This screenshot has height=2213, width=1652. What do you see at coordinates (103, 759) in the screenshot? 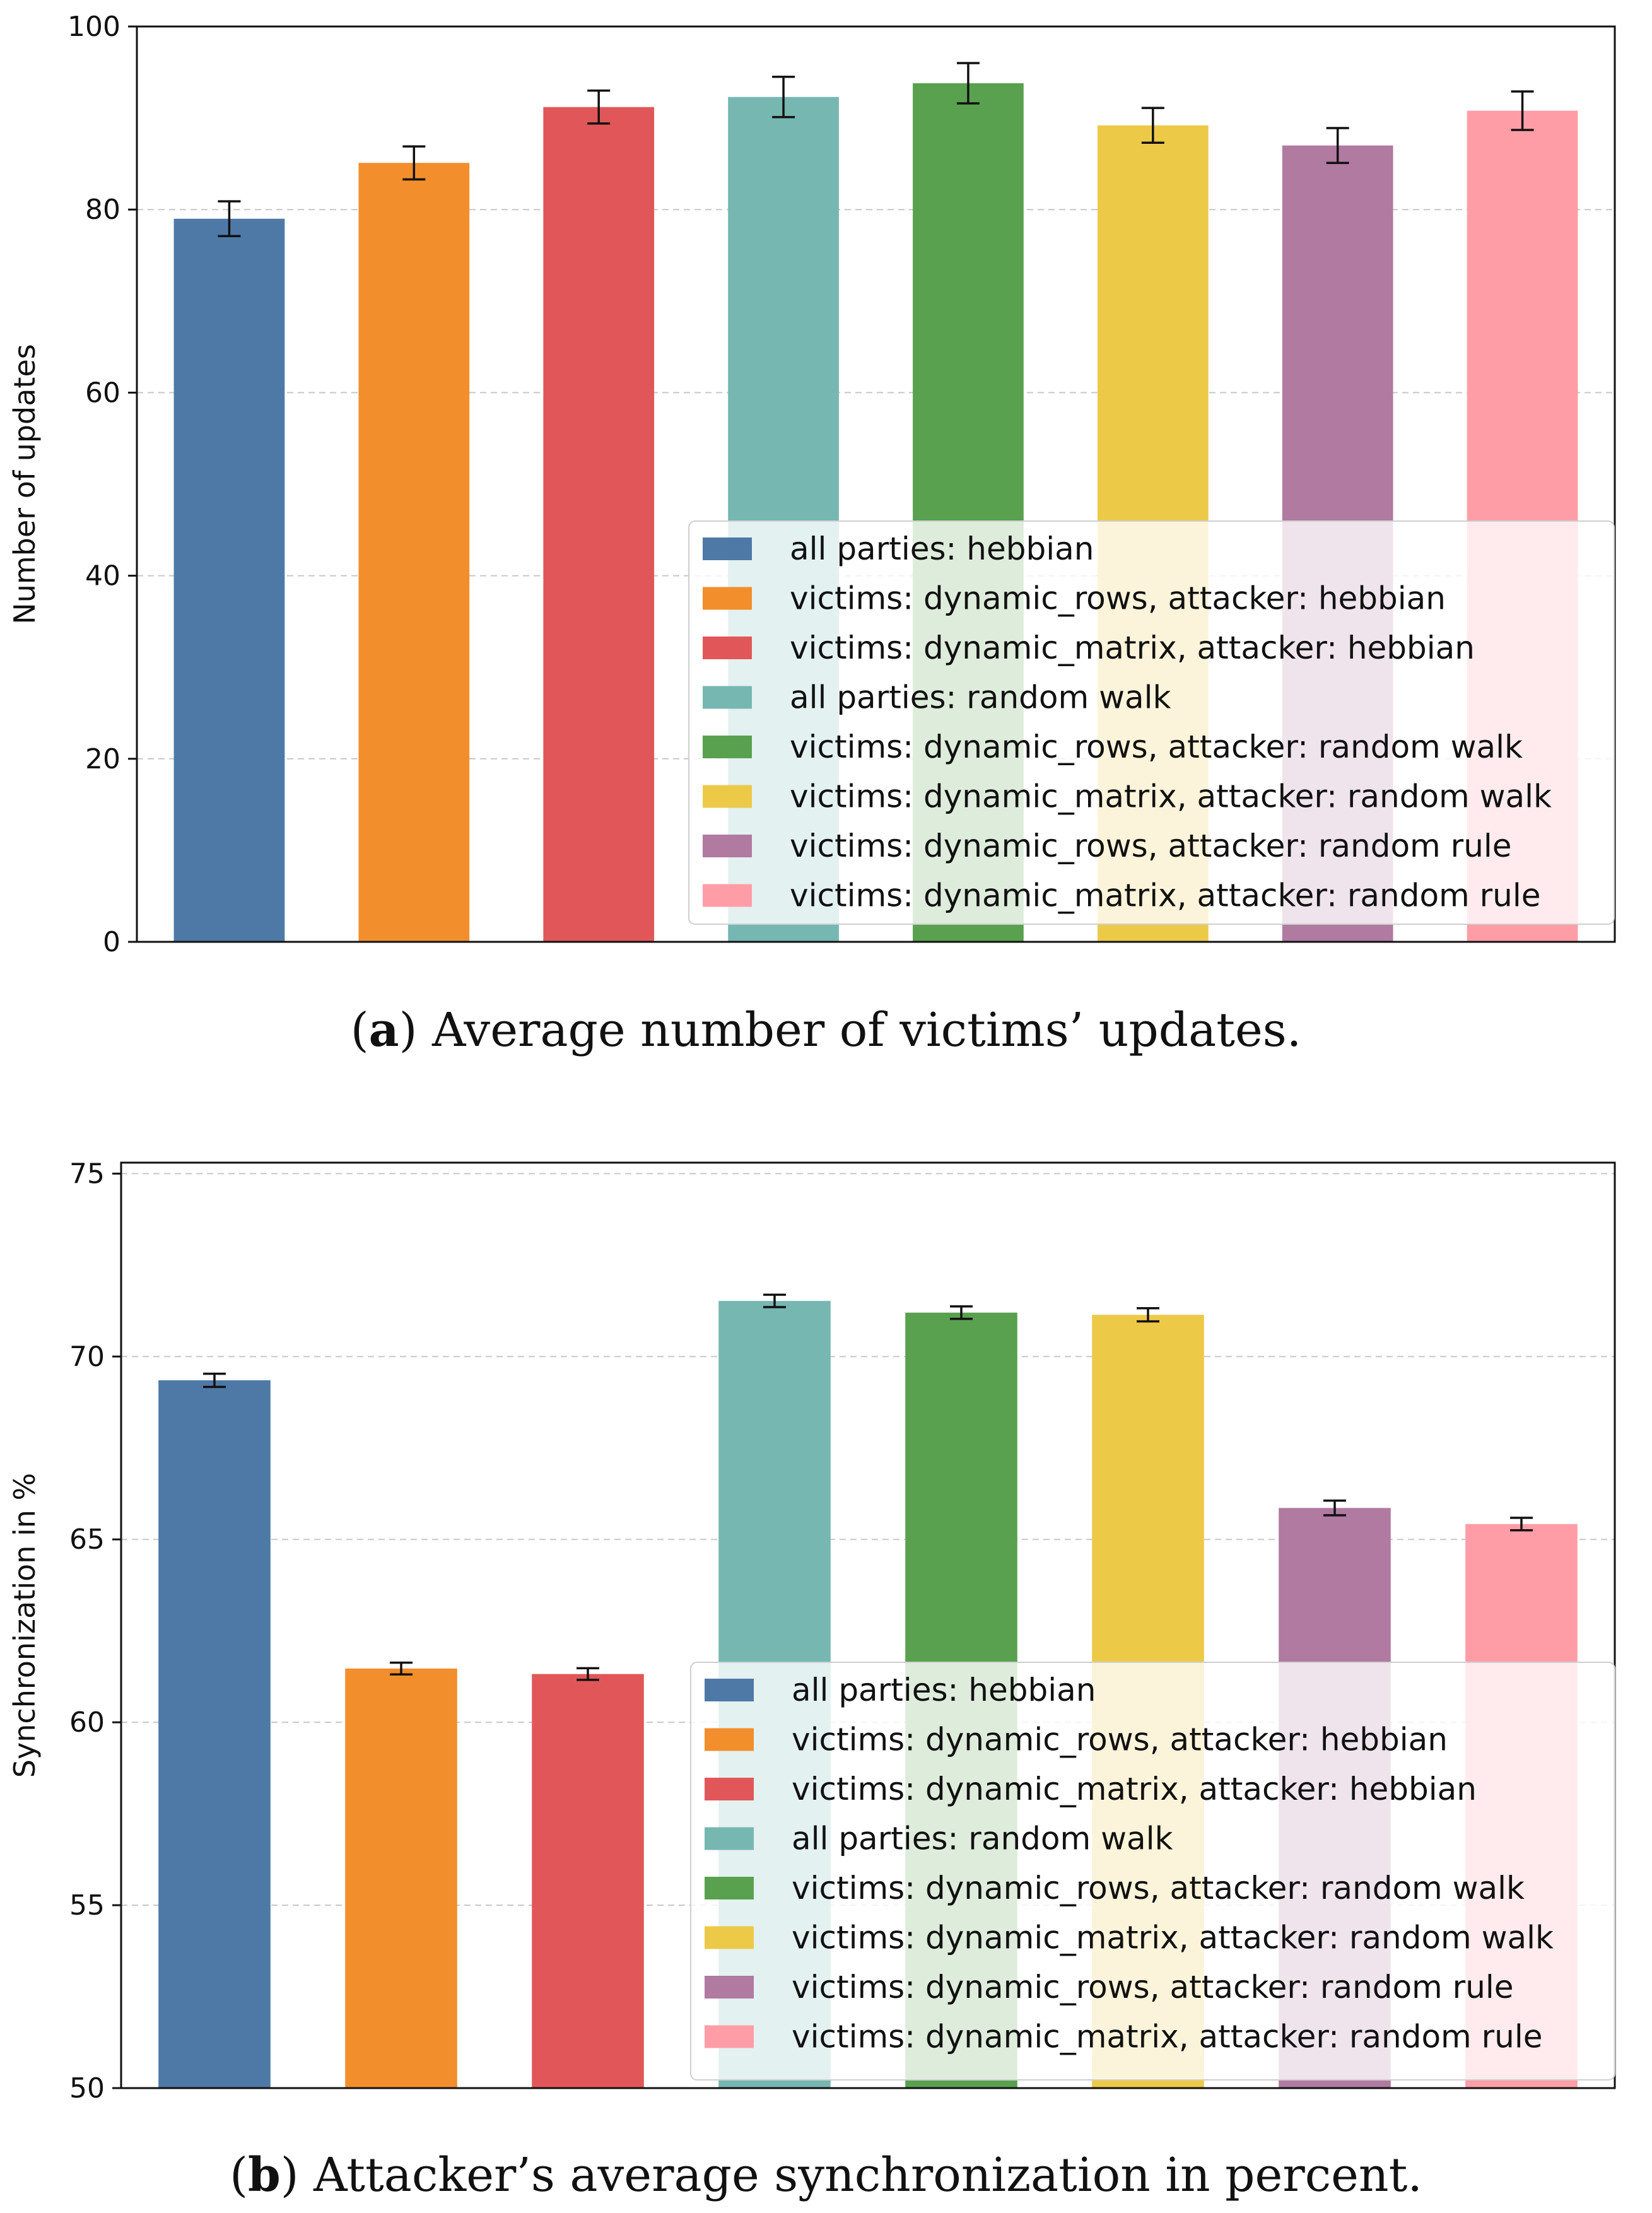
I see `y-tick-label: 20` at bounding box center [103, 759].